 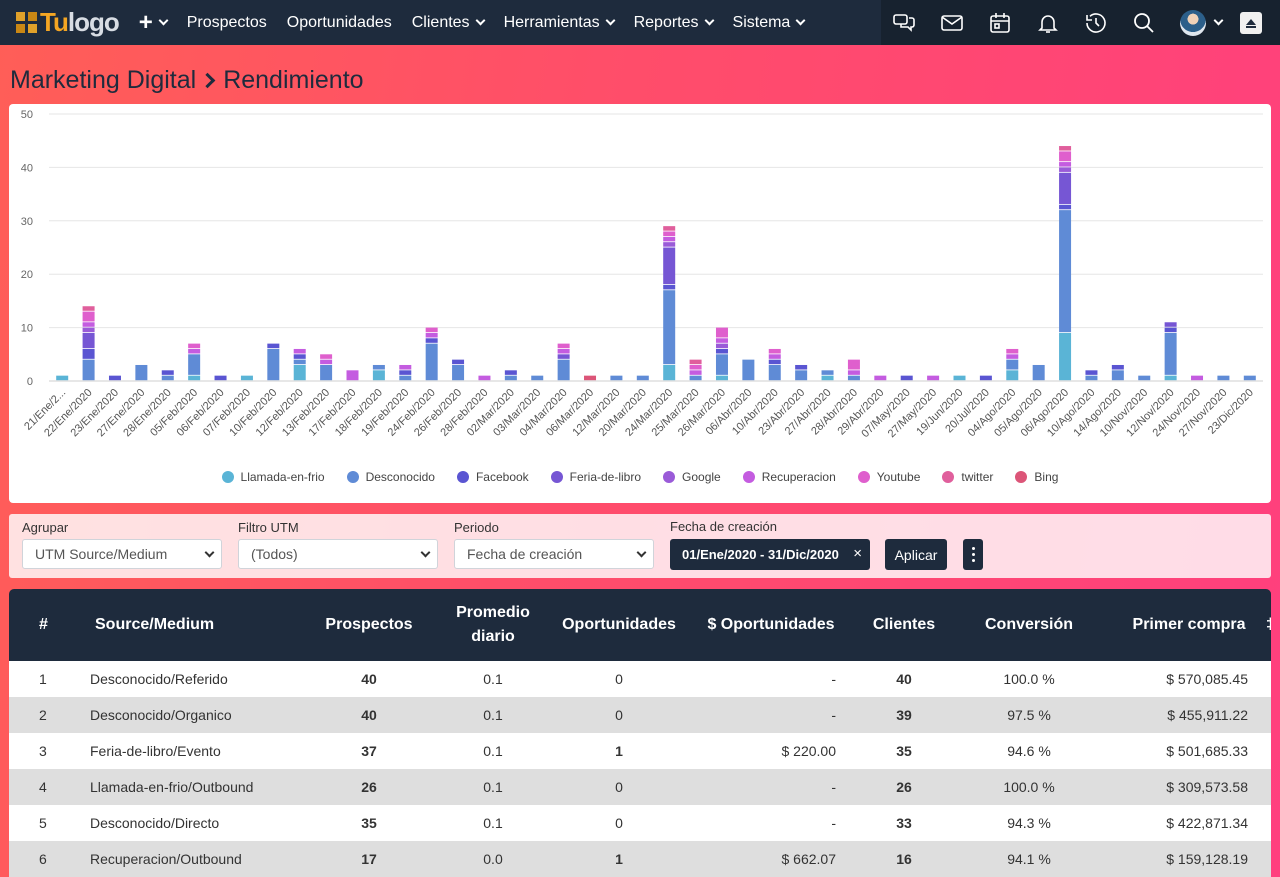 I want to click on col-header-conversion: Conversión, so click(x=1028, y=624).